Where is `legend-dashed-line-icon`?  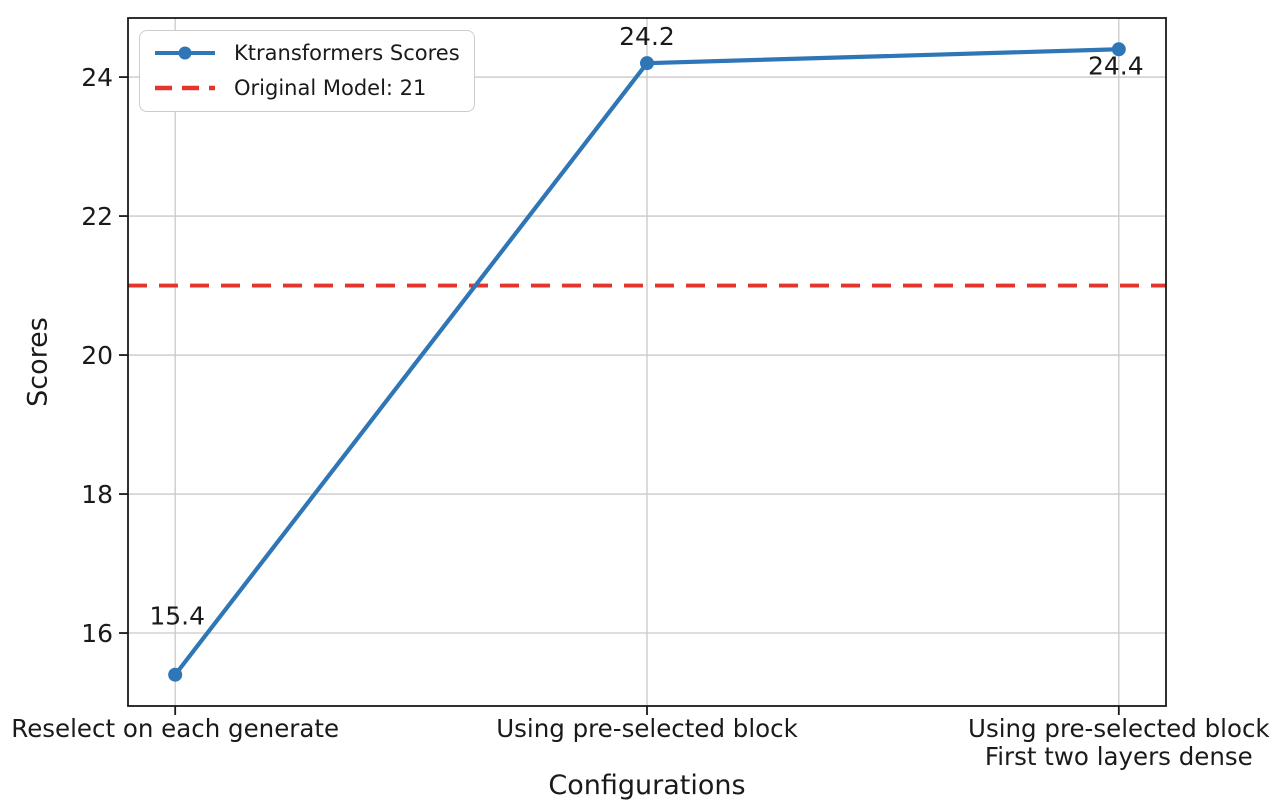 legend-dashed-line-icon is located at coordinates (185, 87).